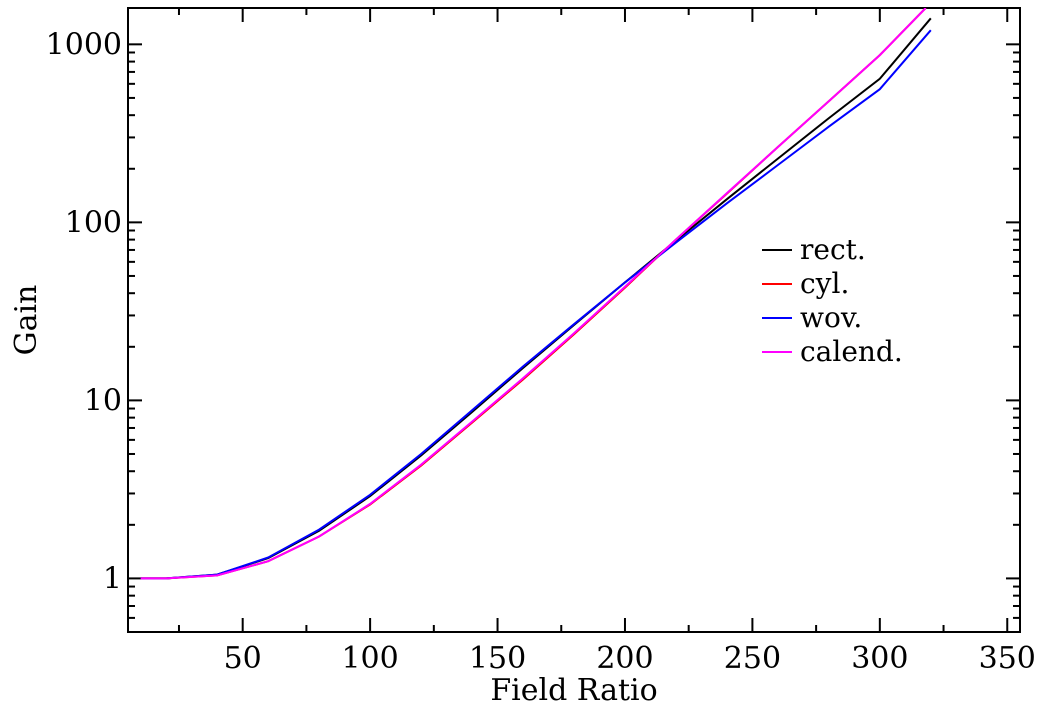 The height and width of the screenshot is (706, 1040). What do you see at coordinates (879, 658) in the screenshot?
I see `x-tick-label: 300` at bounding box center [879, 658].